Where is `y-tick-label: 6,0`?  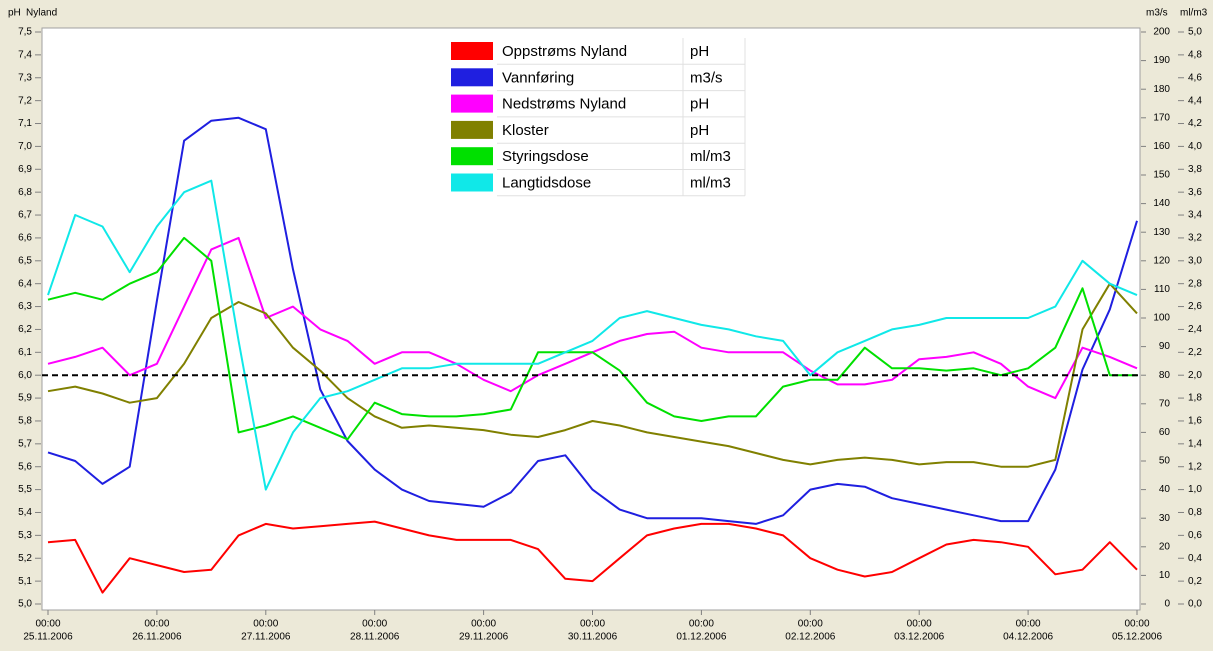
y-tick-label: 6,0 is located at coordinates (25, 375).